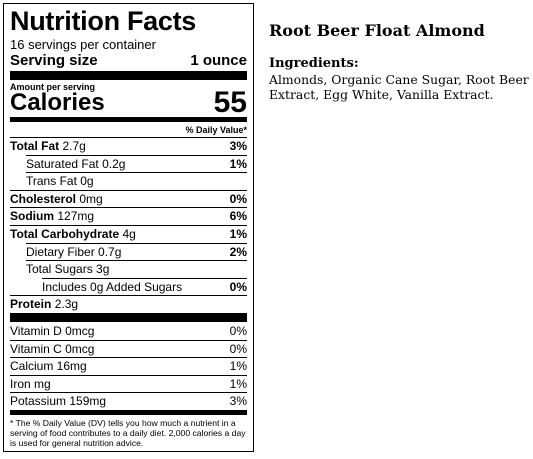 Image resolution: width=533 pixels, height=459 pixels. I want to click on nutrient-amount: 0g, so click(87, 181).